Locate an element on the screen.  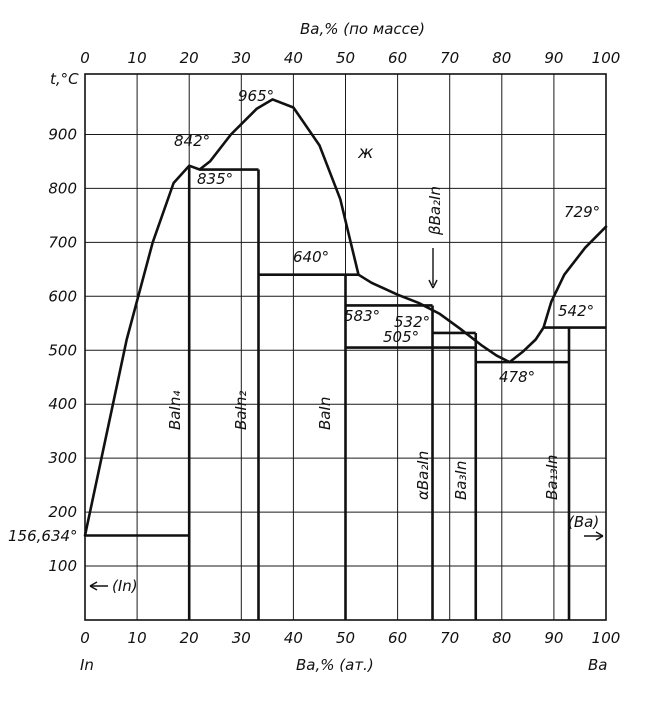
phase-label-baln2: BaIn₂ is located at coordinates (241, 410).